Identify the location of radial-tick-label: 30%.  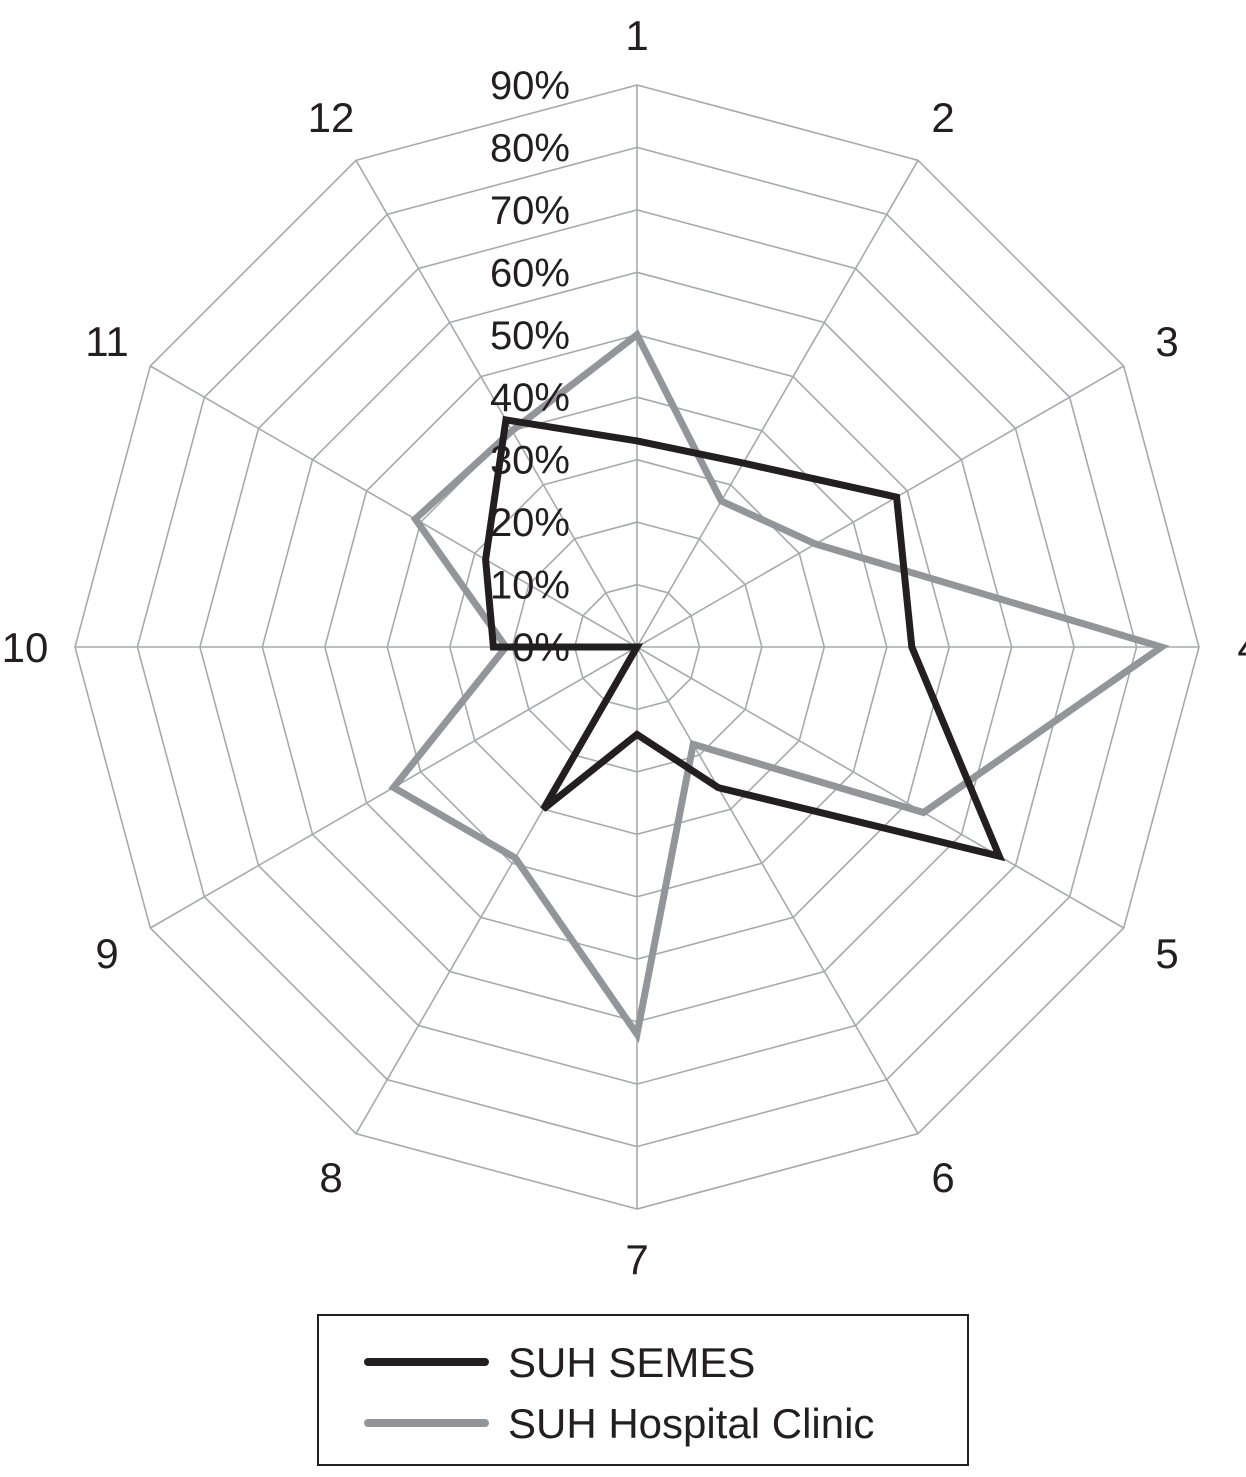
(530, 461).